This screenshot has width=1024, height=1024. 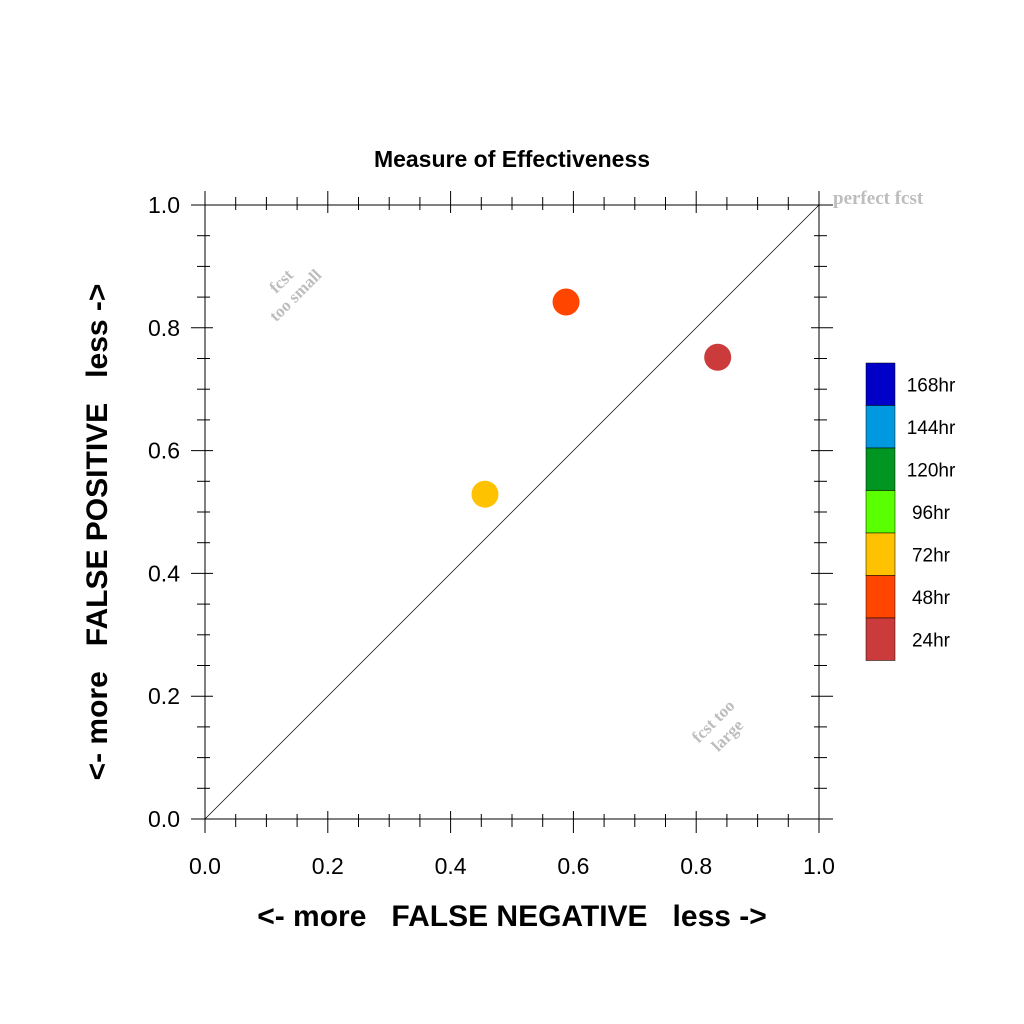 What do you see at coordinates (880, 384) in the screenshot?
I see `legend-swatch-168hr` at bounding box center [880, 384].